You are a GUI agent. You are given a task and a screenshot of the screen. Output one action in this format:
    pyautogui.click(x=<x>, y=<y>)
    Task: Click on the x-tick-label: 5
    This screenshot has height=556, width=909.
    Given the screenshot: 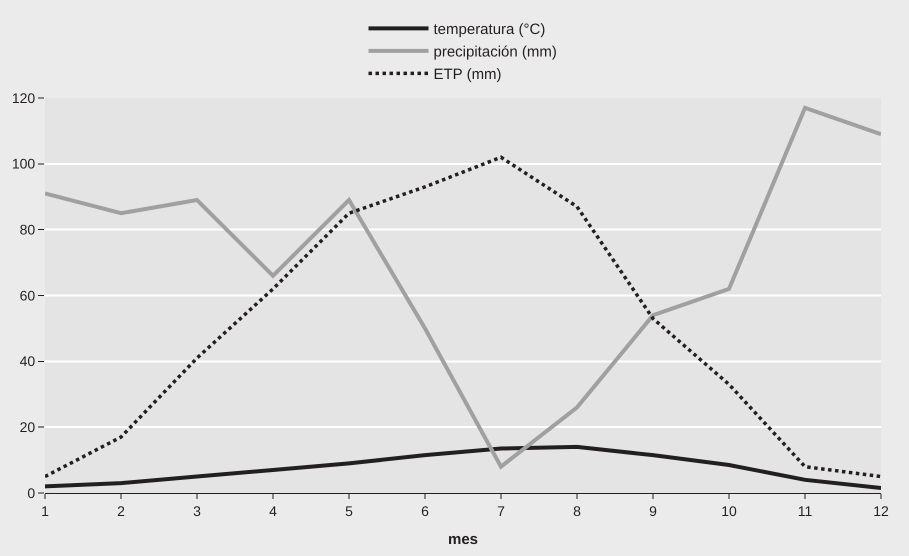 What is the action you would take?
    pyautogui.click(x=349, y=510)
    